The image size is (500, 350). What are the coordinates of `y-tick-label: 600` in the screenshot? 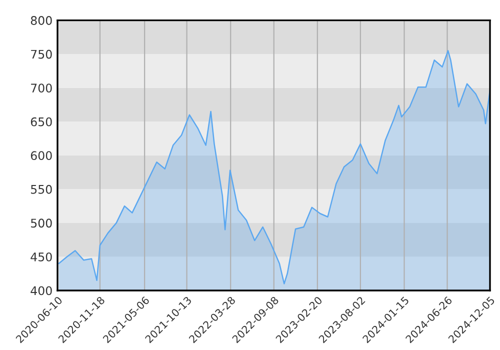 It's located at (41, 155).